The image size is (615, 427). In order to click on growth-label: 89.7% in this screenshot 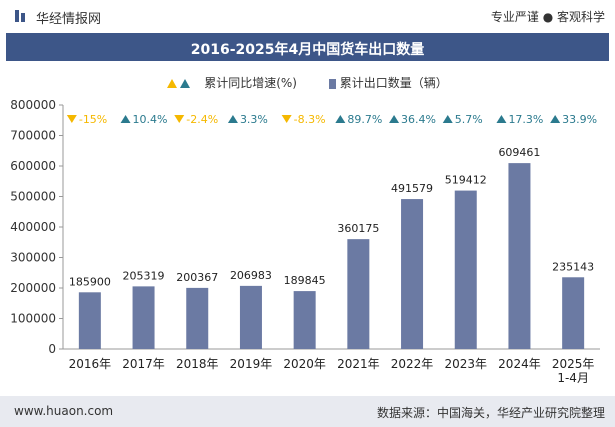, I will do `click(364, 119)`.